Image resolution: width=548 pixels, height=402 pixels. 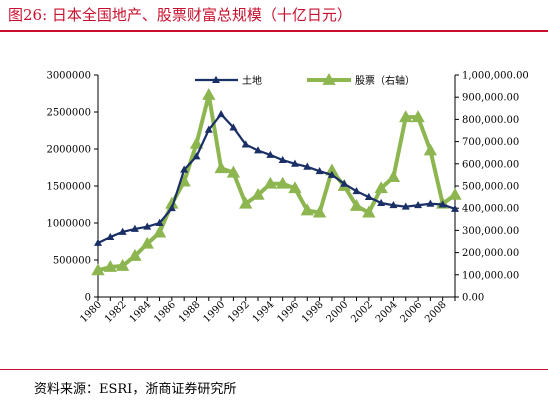 I want to click on left-tick-label: 1500000, so click(x=68, y=187).